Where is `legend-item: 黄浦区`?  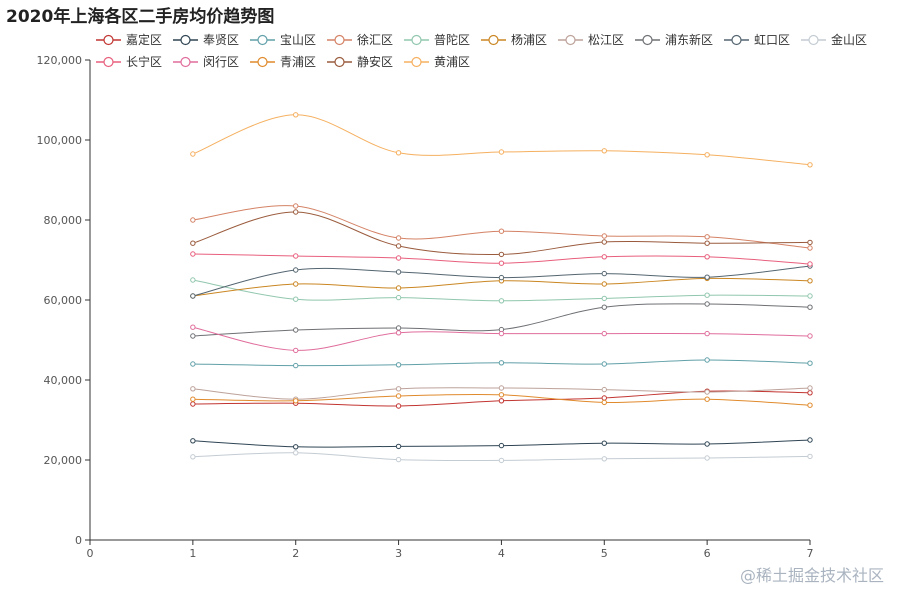
legend-item: 黄浦区 is located at coordinates (437, 62).